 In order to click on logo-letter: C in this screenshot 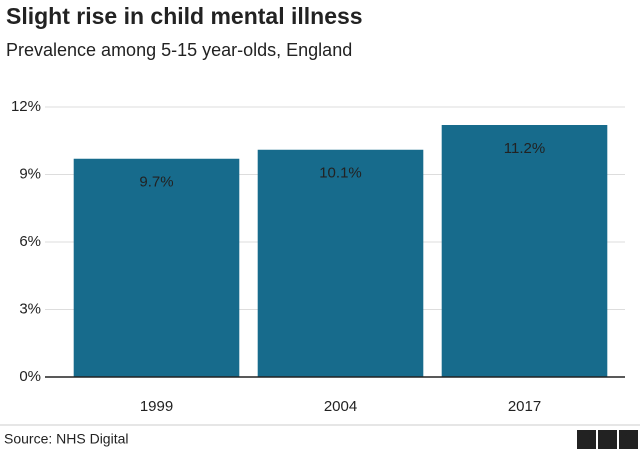, I will do `click(628, 439)`.